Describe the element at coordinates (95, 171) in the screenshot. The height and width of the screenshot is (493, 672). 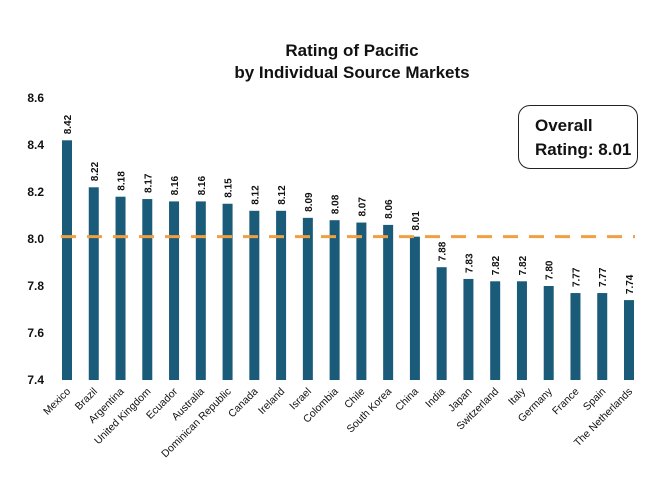
I see `bar-value-label: 8.22` at that location.